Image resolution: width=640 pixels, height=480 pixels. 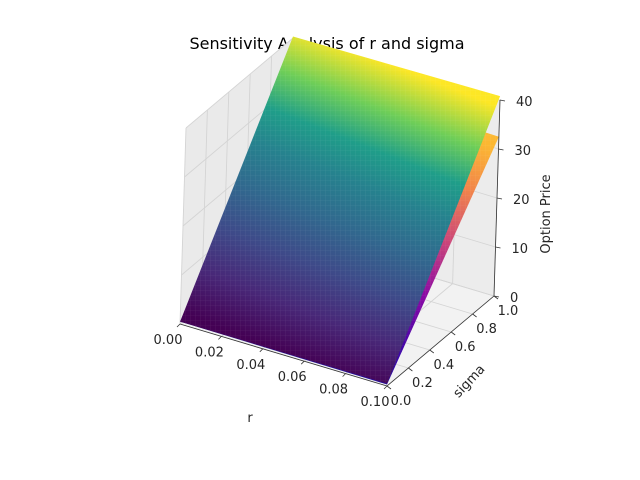 I want to click on y-tick-label: 0.0, so click(x=401, y=401).